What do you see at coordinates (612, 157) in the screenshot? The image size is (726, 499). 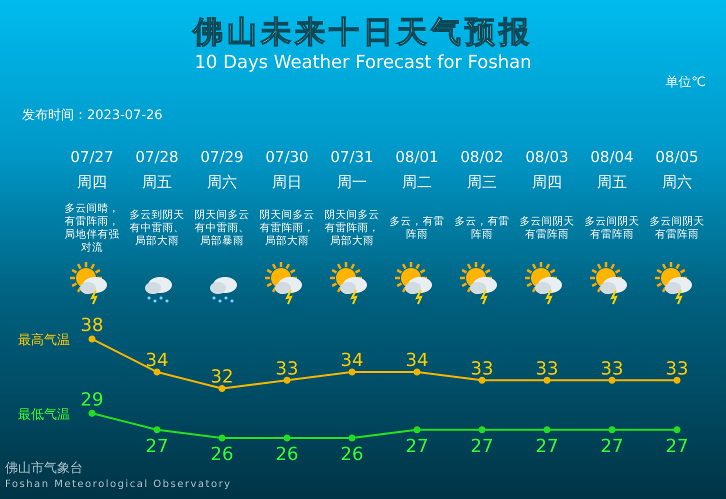 I see `x-tick-label: 08/04` at bounding box center [612, 157].